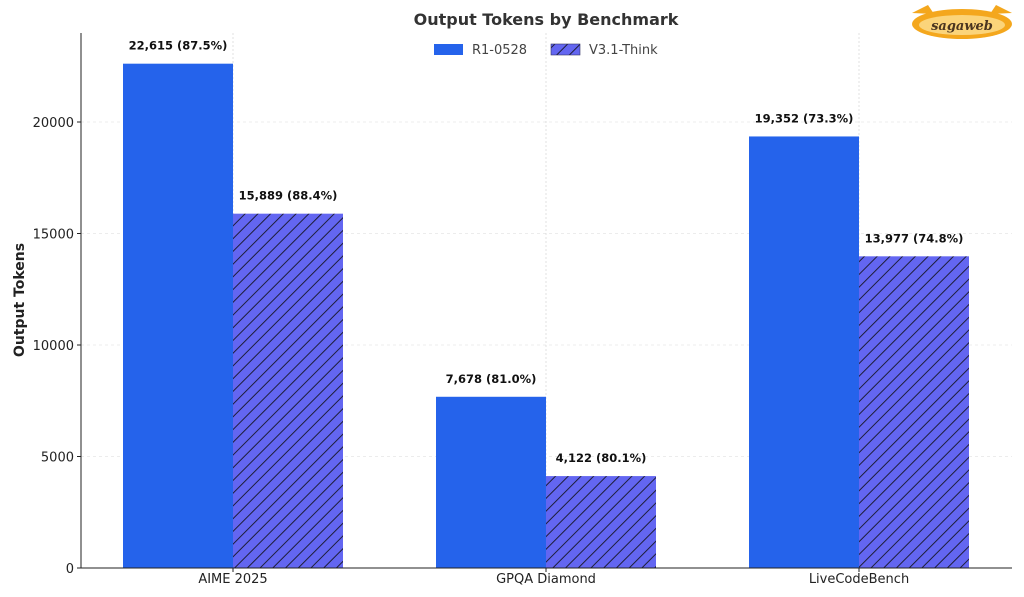 This screenshot has width=1024, height=597. I want to click on data-label: 15,889 (88.4%), so click(288, 196).